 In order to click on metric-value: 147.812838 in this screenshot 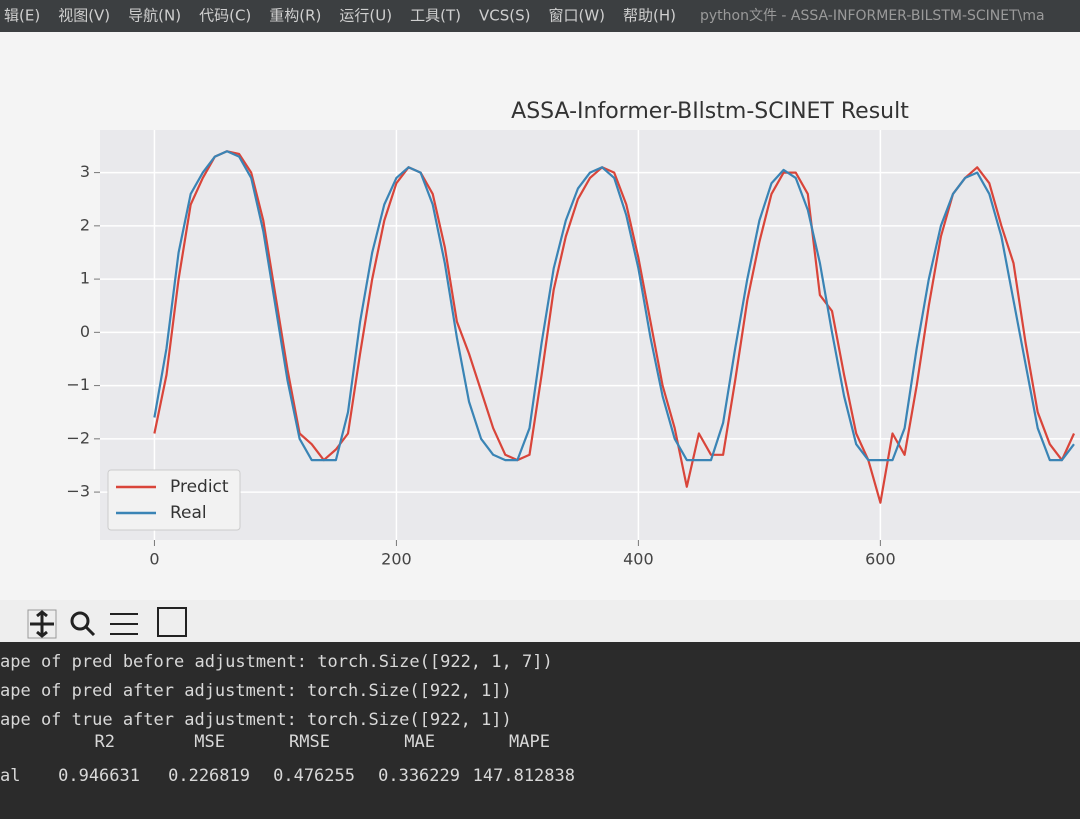, I will do `click(524, 776)`.